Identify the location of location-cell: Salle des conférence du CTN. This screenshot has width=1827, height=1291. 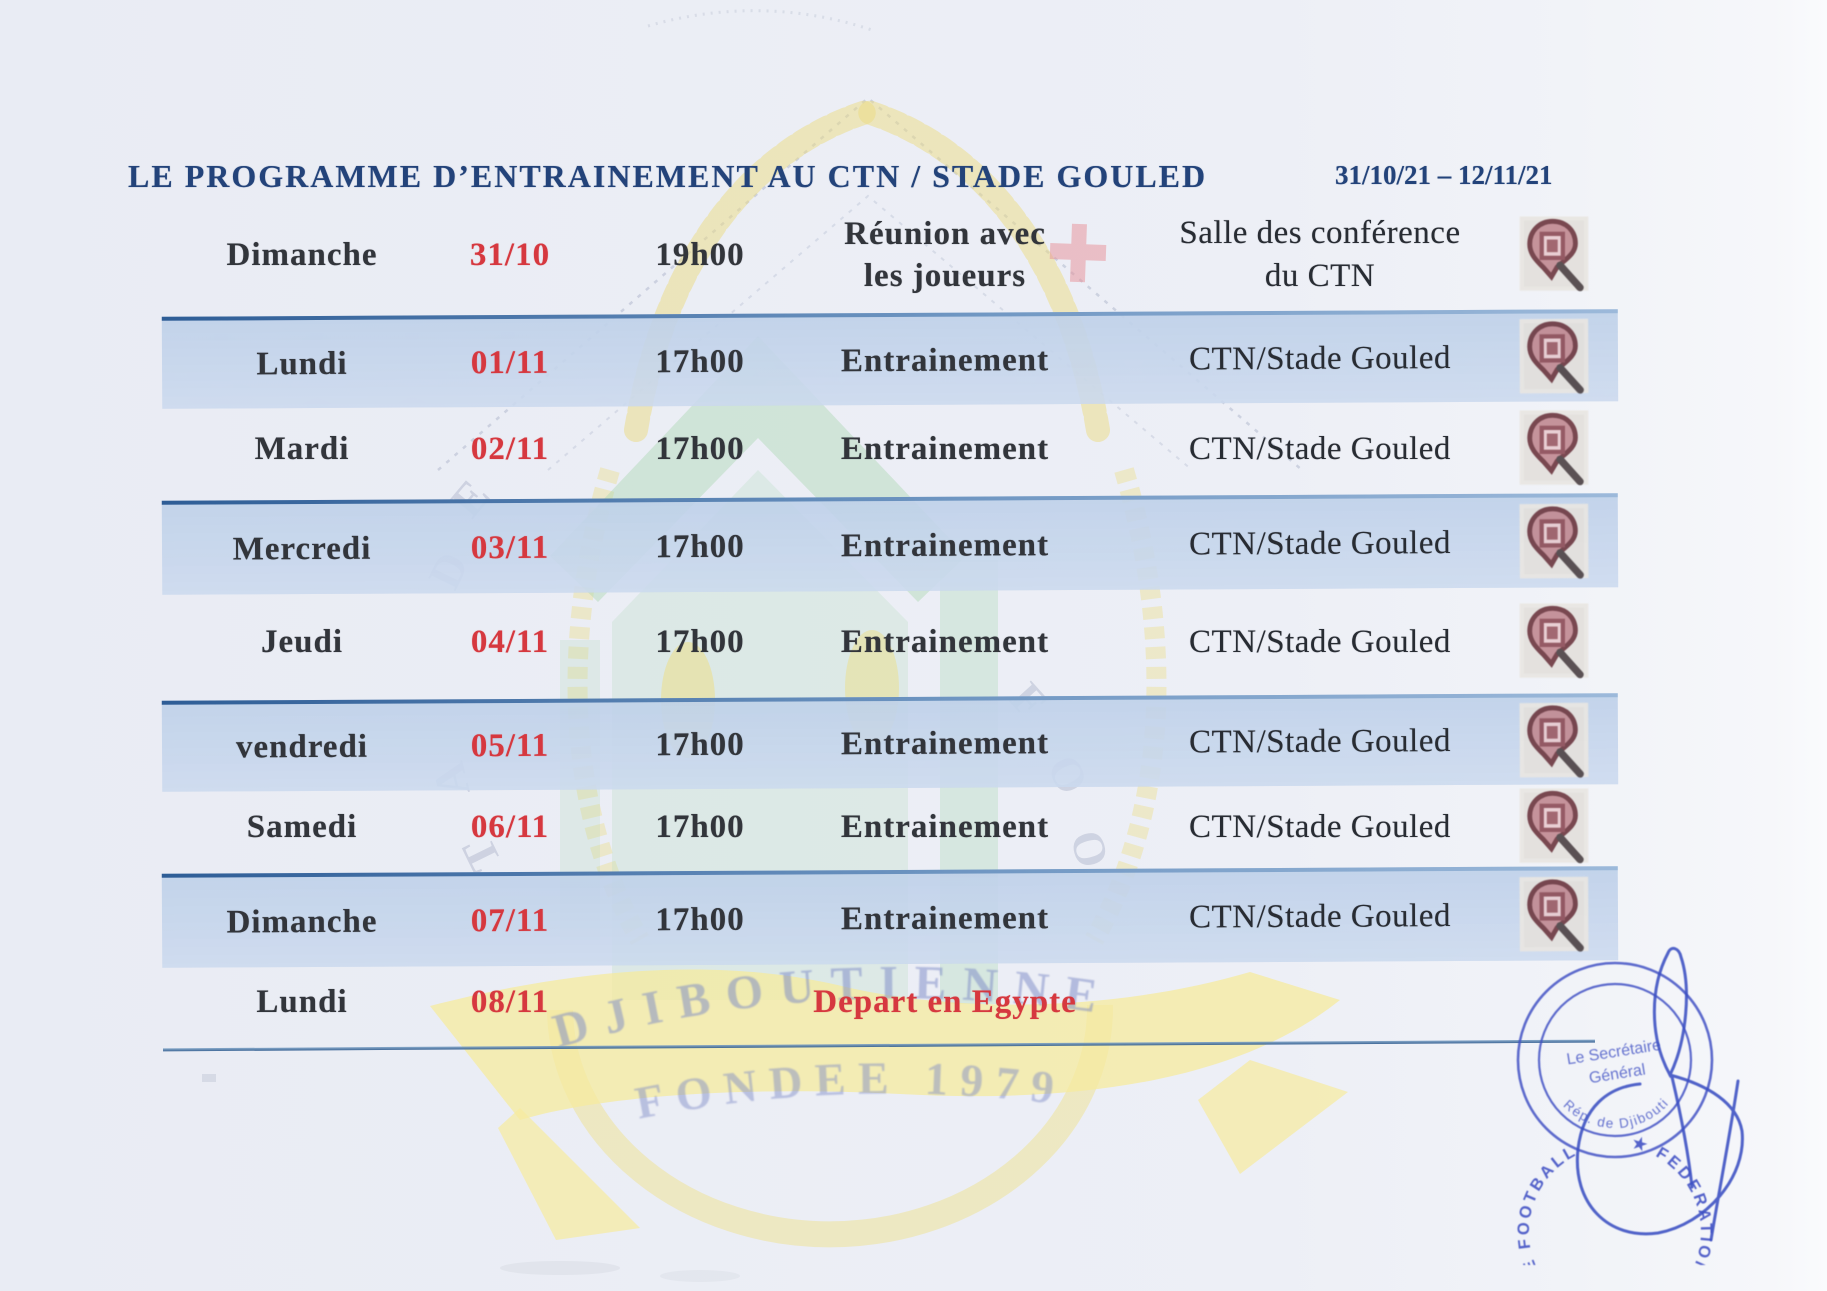
(1320, 255).